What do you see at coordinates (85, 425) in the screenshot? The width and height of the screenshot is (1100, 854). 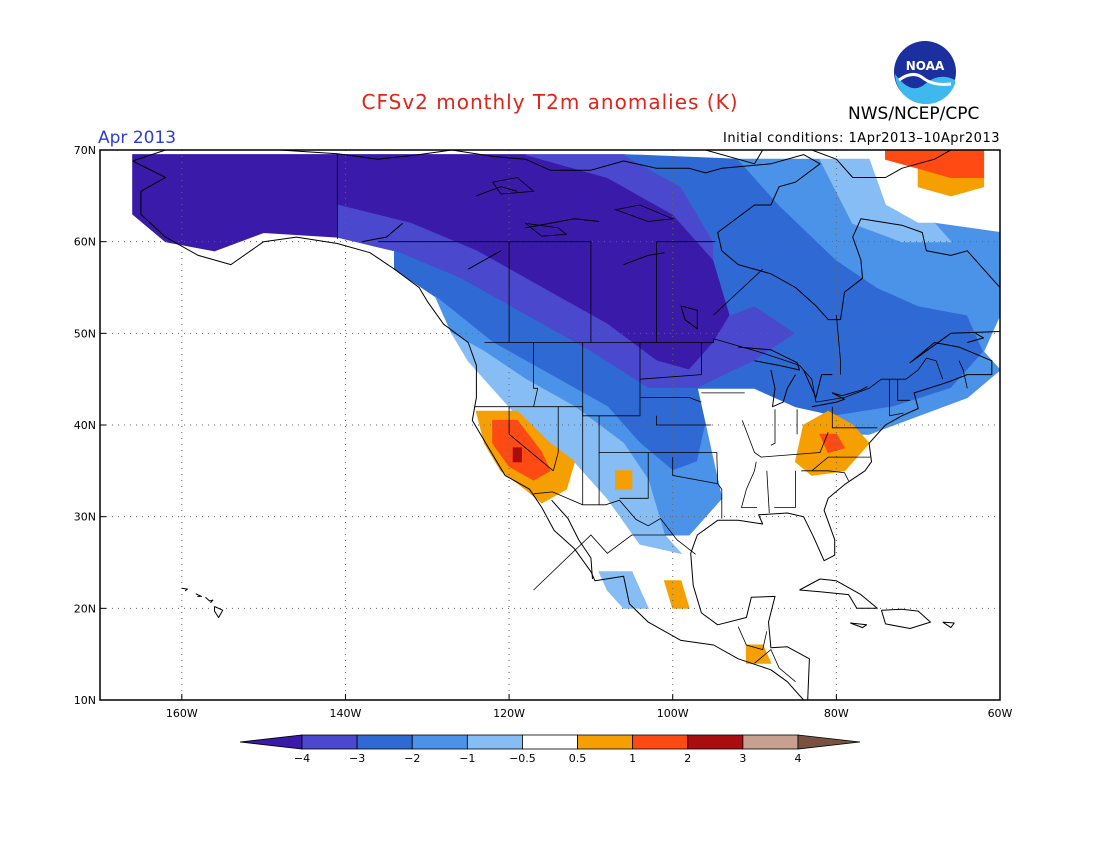 I see `lat-tick-label: 40N` at bounding box center [85, 425].